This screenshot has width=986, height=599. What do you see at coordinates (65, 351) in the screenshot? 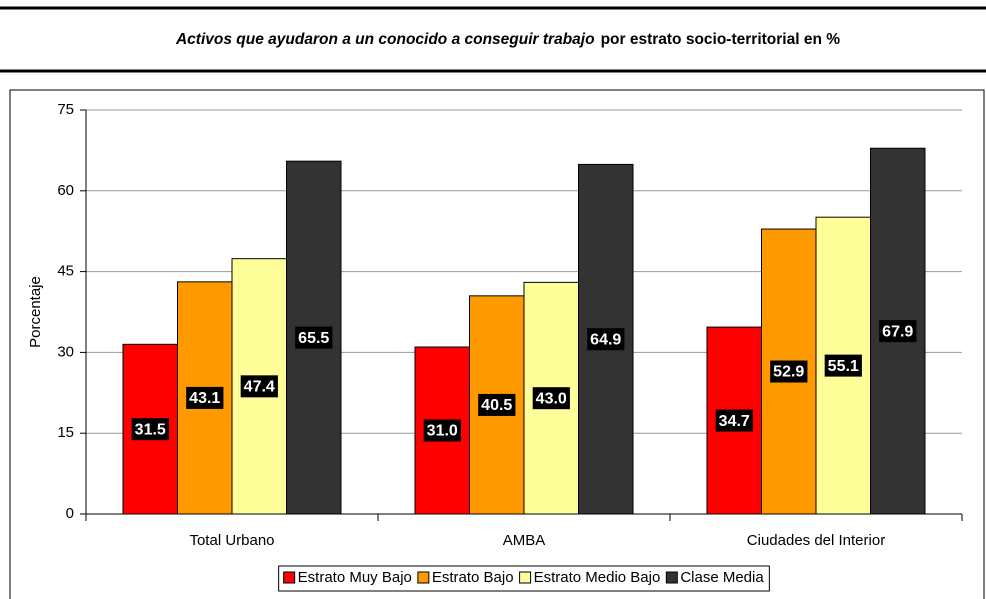
I see `y-tick-label: 30` at bounding box center [65, 351].